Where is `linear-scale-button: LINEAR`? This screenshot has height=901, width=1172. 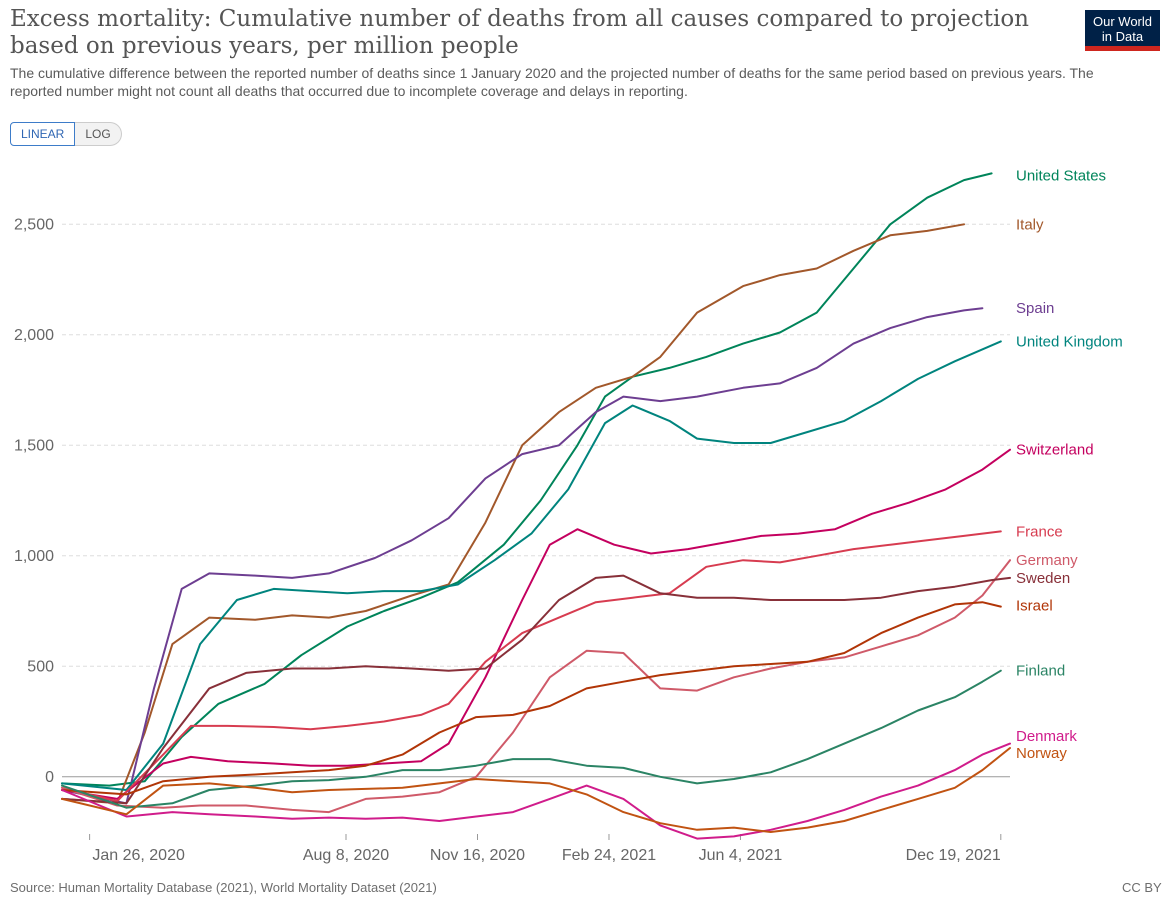
linear-scale-button: LINEAR is located at coordinates (43, 134).